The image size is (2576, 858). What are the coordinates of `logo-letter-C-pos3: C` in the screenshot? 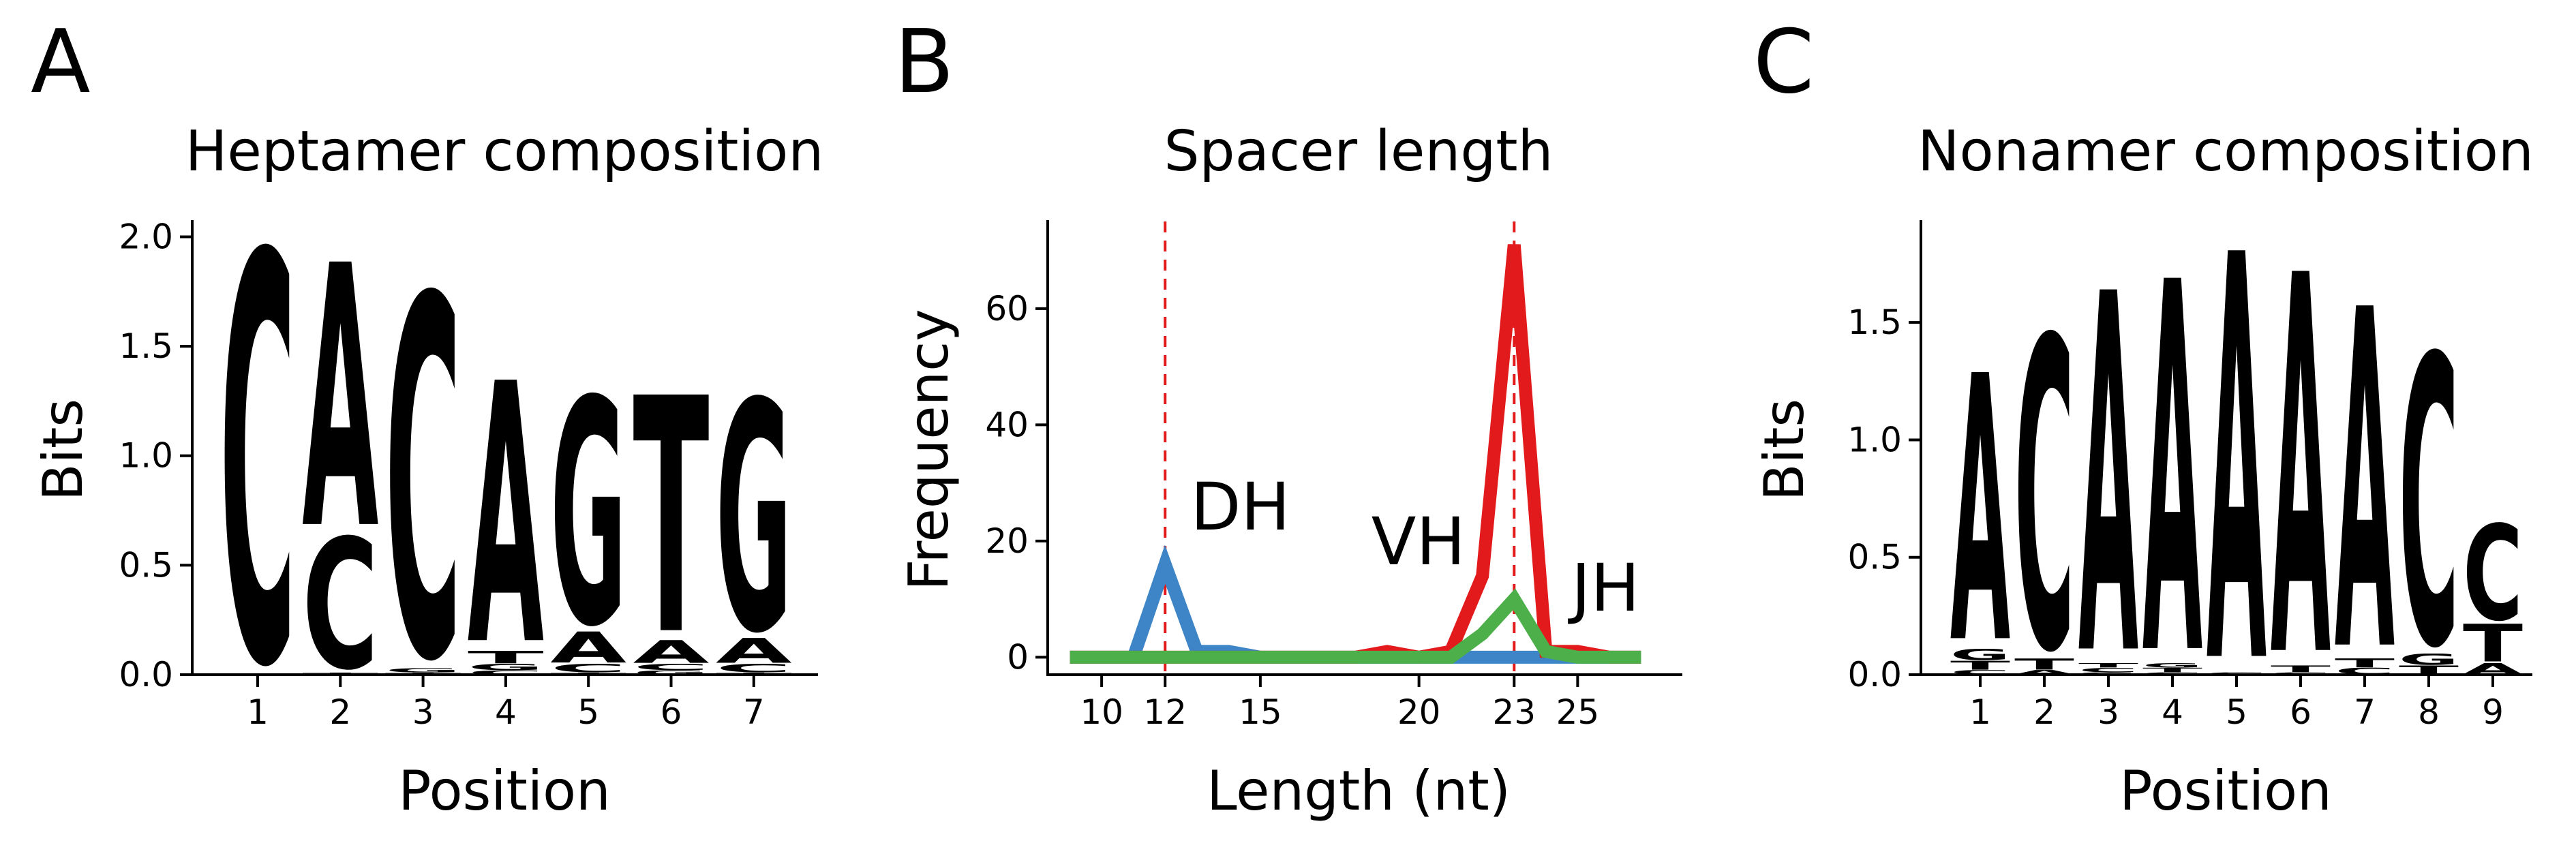 It's located at (423, 483).